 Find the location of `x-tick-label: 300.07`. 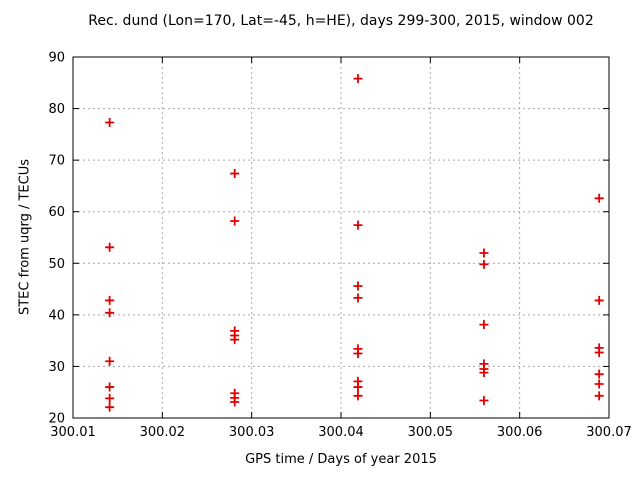

x-tick-label: 300.07 is located at coordinates (609, 432).